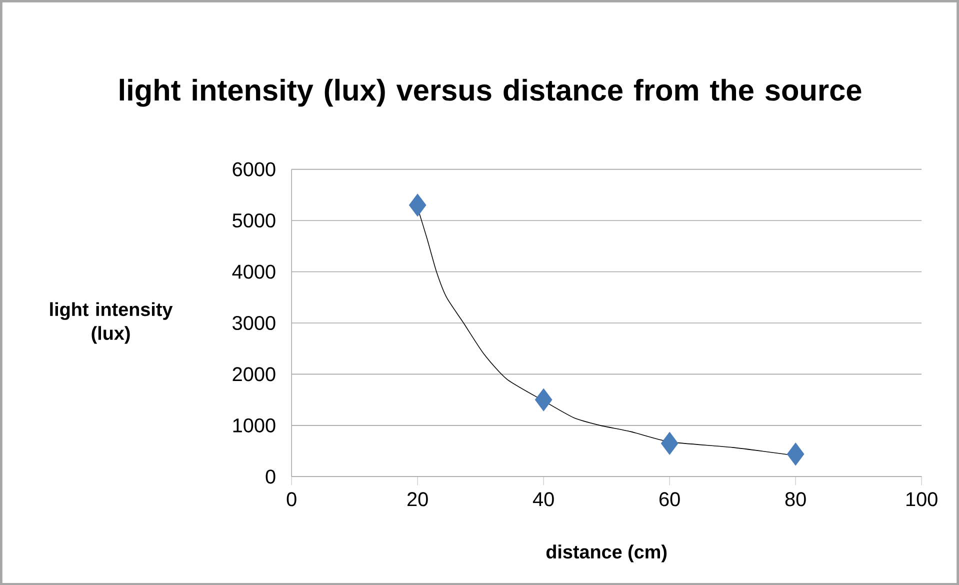 The image size is (959, 585). I want to click on y-tick-label: 5000, so click(254, 220).